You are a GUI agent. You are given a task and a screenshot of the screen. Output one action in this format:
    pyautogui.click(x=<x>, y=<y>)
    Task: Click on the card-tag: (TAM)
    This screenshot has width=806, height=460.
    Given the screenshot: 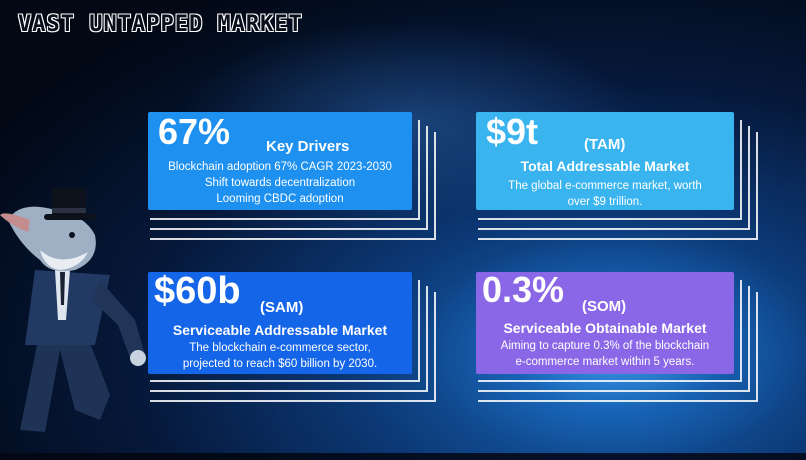 What is the action you would take?
    pyautogui.click(x=605, y=144)
    